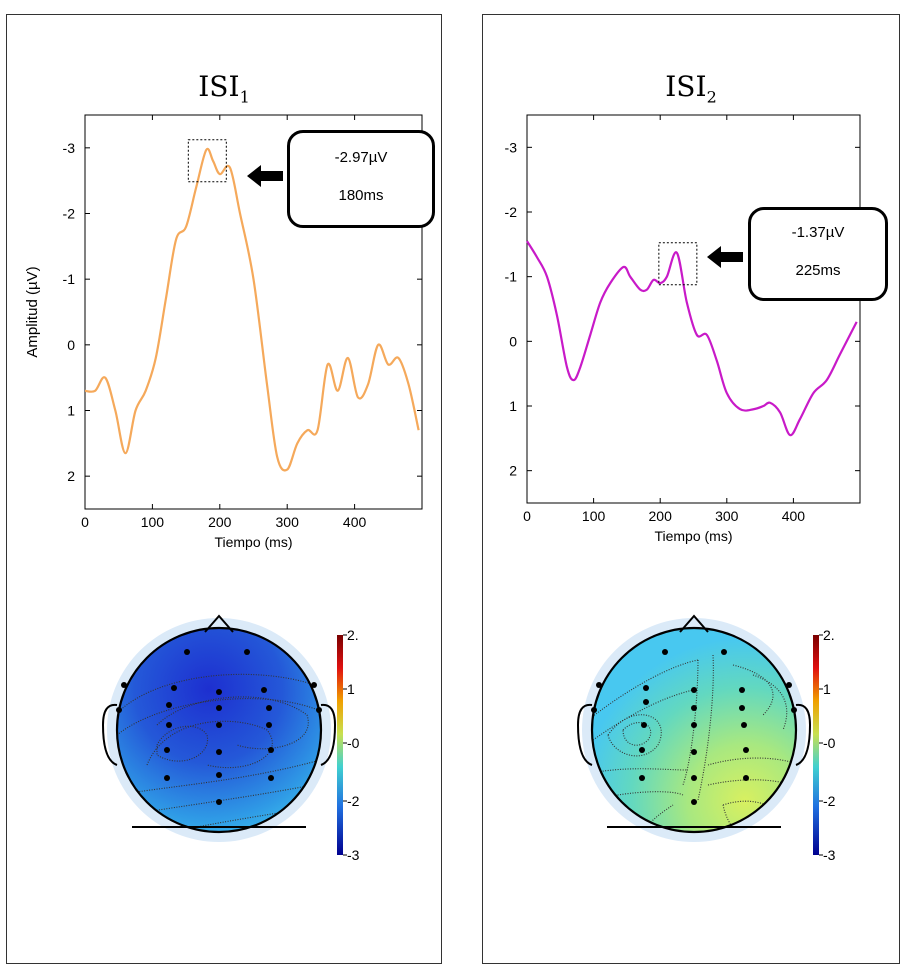  What do you see at coordinates (829, 743) in the screenshot?
I see `colorbar-tick-label: -0` at bounding box center [829, 743].